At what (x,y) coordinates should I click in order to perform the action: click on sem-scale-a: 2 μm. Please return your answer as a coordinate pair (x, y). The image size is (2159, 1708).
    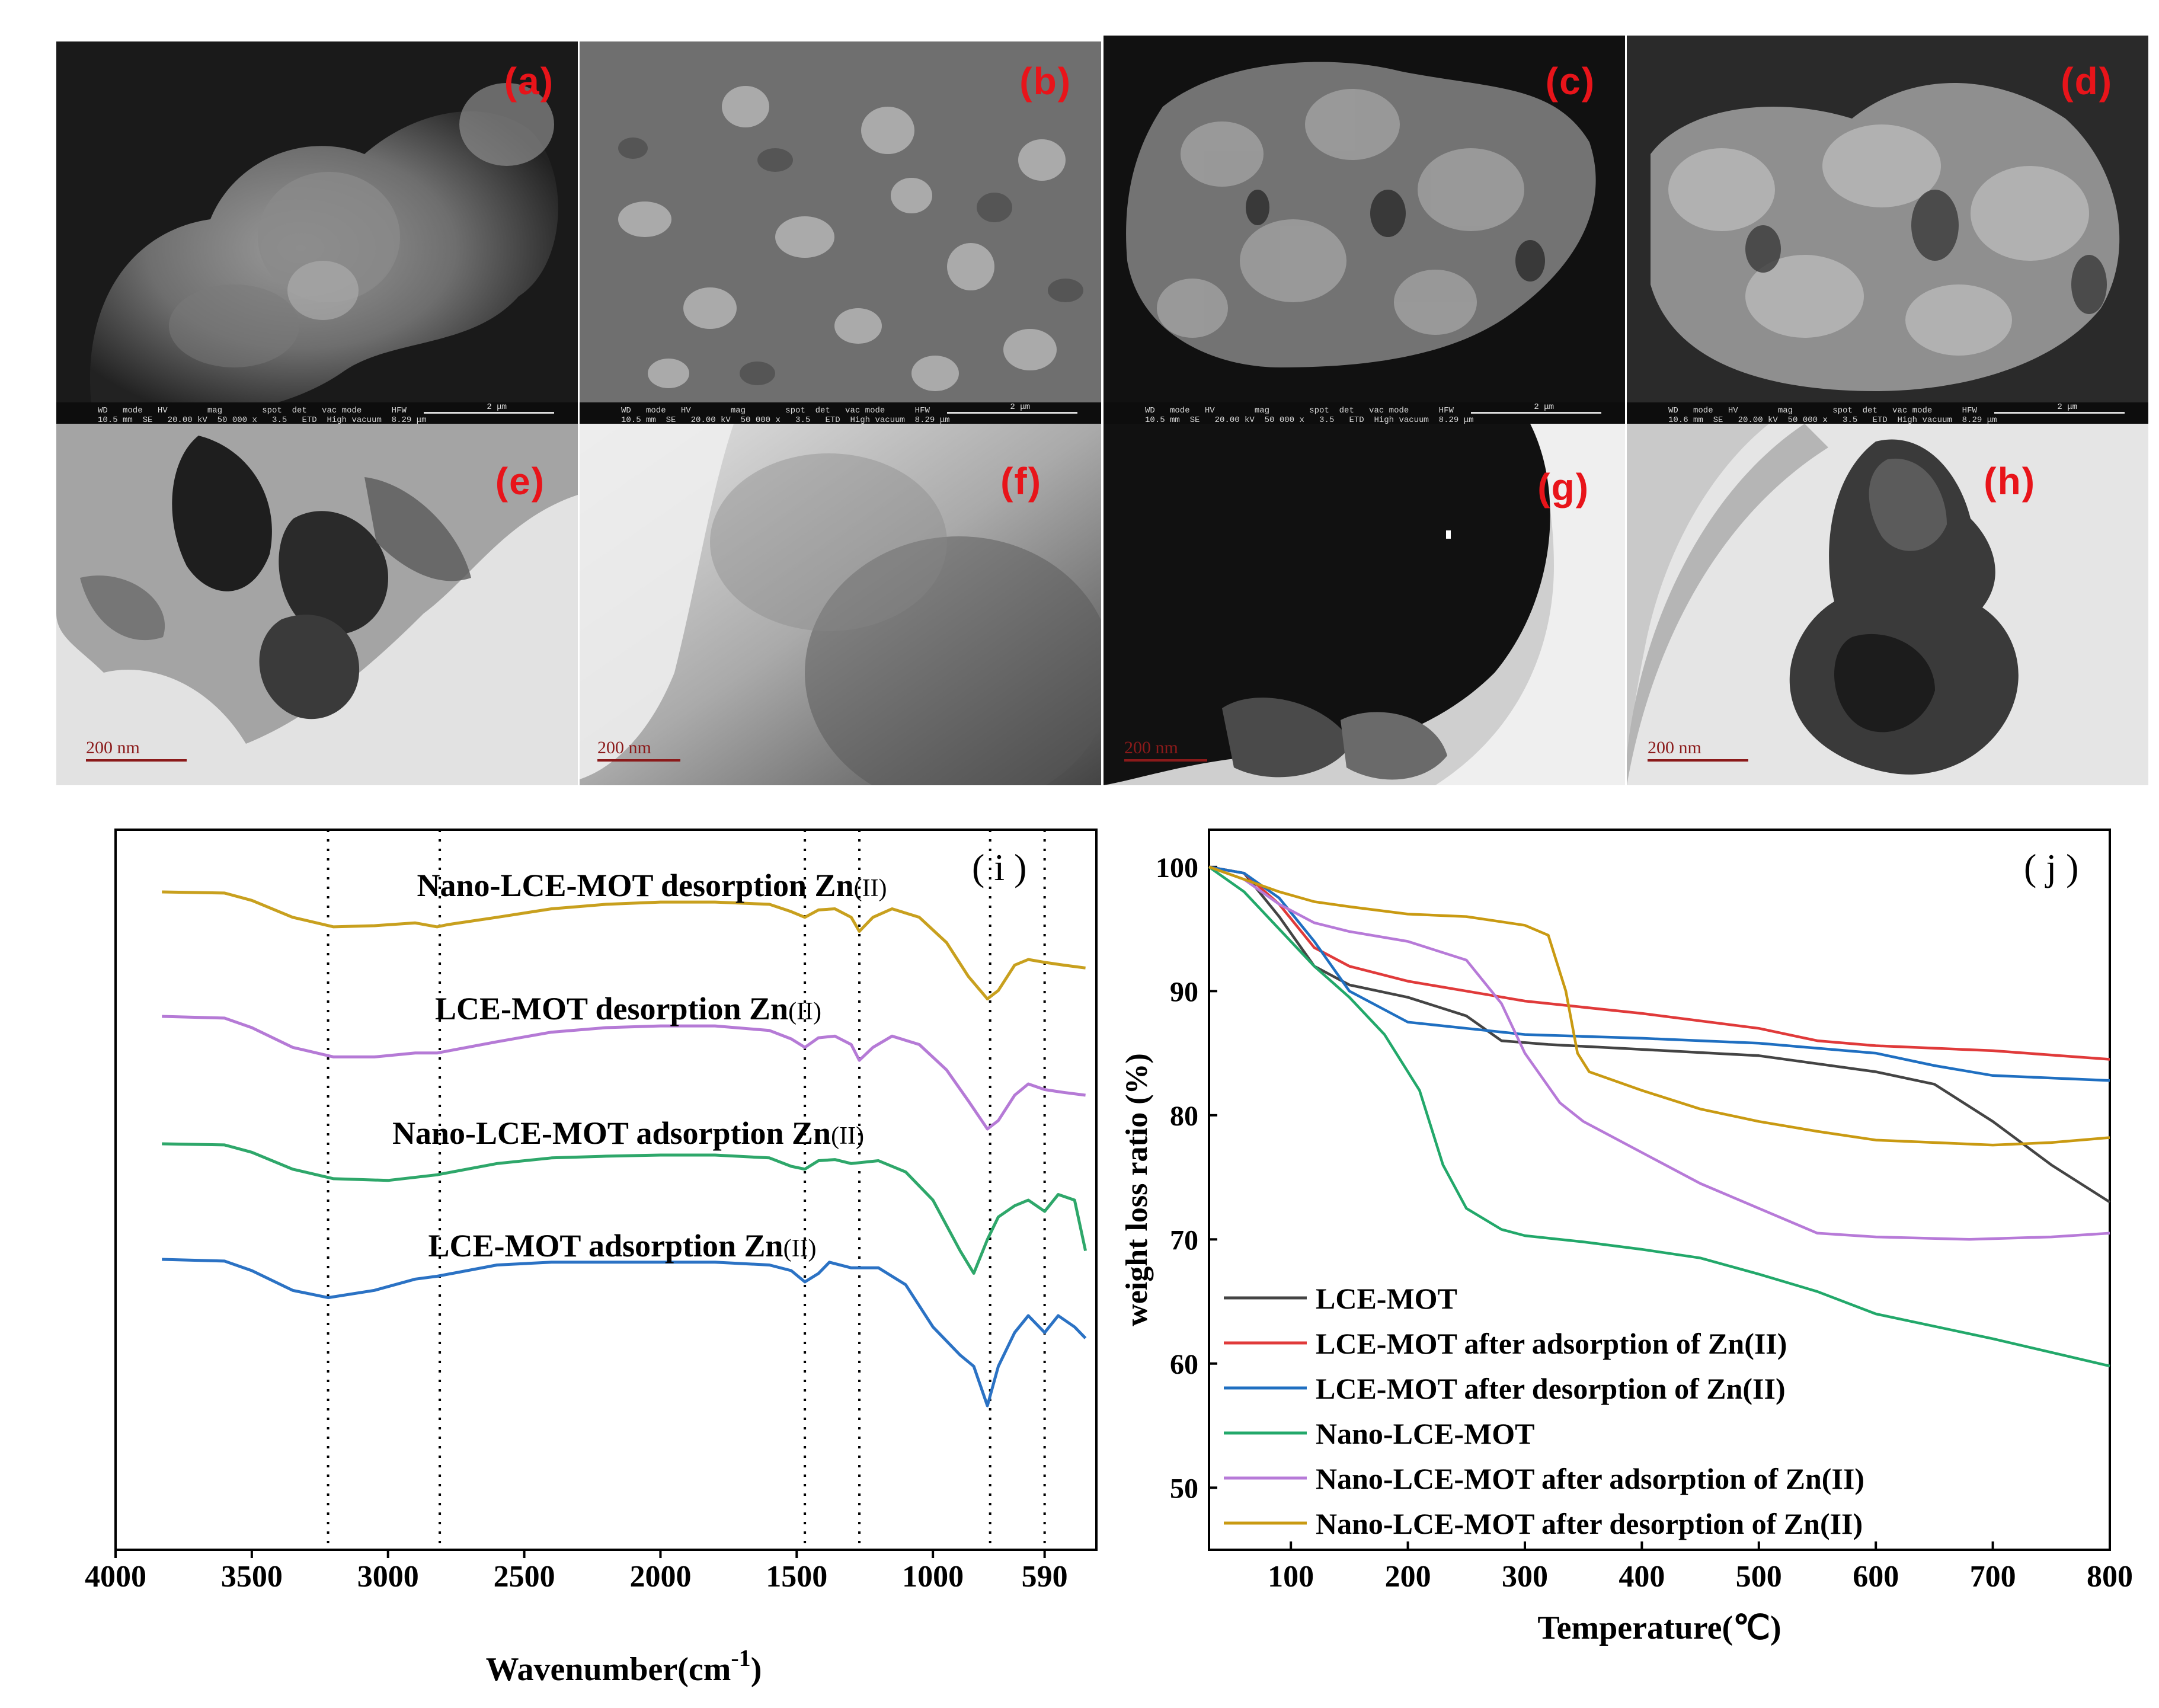
    Looking at the image, I should click on (497, 407).